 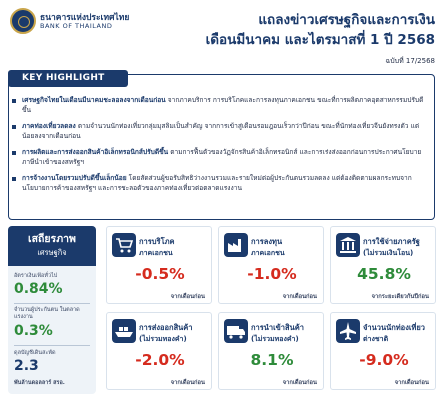 What do you see at coordinates (68, 78) in the screenshot?
I see `key-highlight-heading: KEY HIGHLIGHT` at bounding box center [68, 78].